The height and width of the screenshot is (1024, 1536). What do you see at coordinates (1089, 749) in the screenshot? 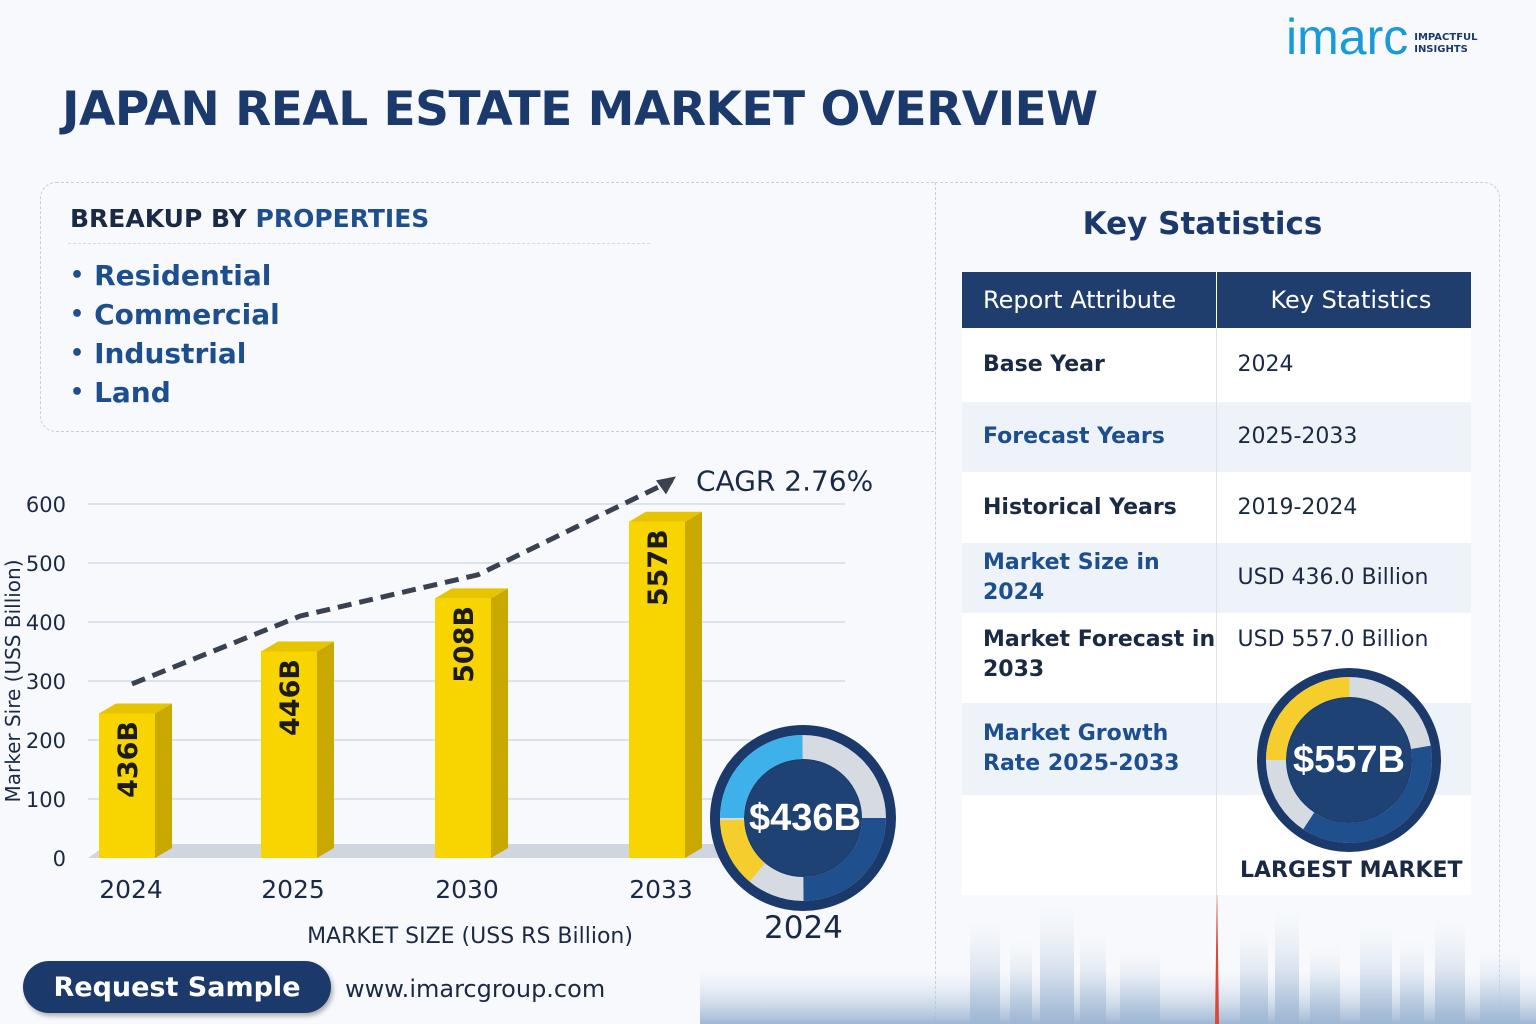
I see `cell: Market Growth Rate 2025-2033` at bounding box center [1089, 749].